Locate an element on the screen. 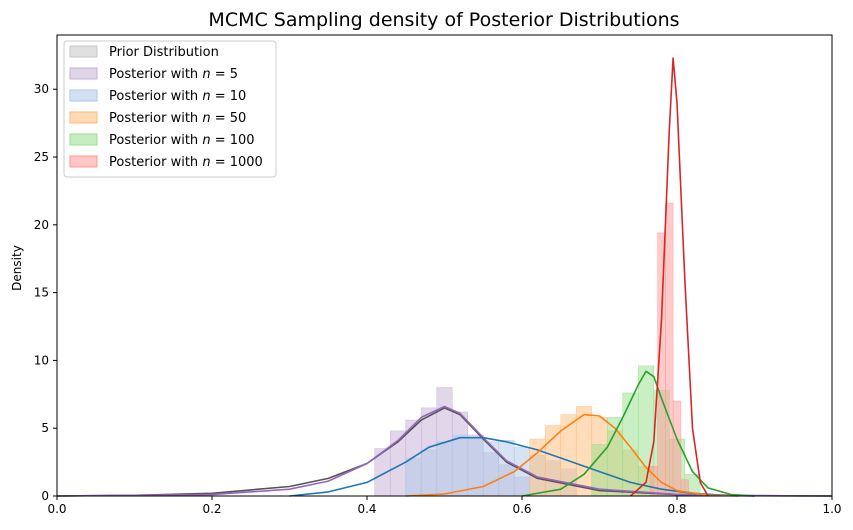 The width and height of the screenshot is (853, 530). x-tick-label: 1.0 is located at coordinates (831, 509).